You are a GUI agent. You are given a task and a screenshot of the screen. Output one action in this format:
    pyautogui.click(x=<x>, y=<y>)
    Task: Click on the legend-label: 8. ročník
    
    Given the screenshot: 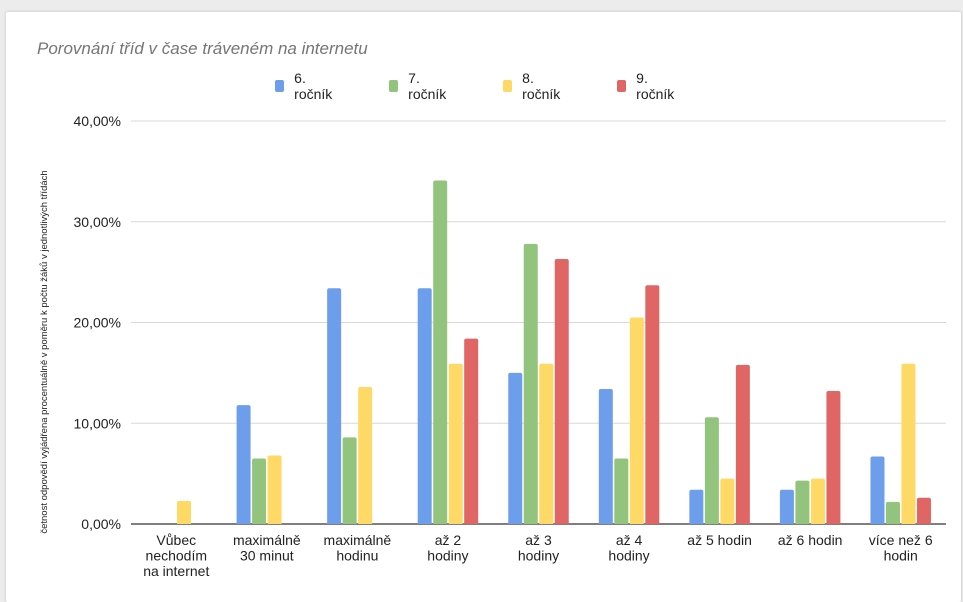 What is the action you would take?
    pyautogui.click(x=541, y=86)
    